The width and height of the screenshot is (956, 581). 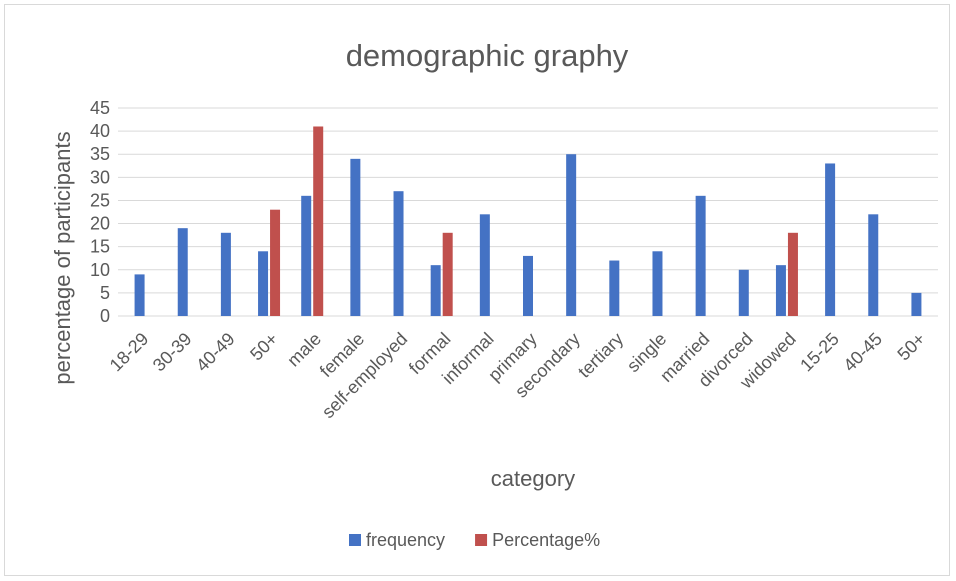 I want to click on y-tick-label: 10, so click(x=100, y=270).